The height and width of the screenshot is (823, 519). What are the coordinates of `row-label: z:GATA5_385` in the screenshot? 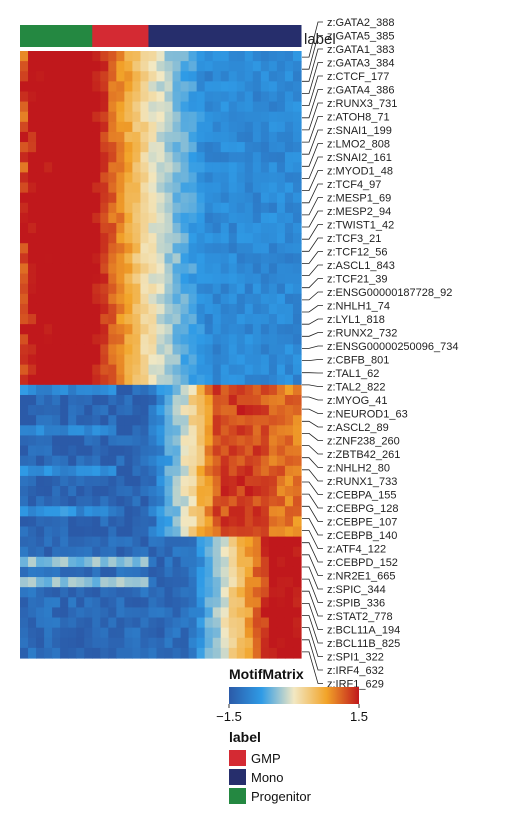 It's located at (360, 37).